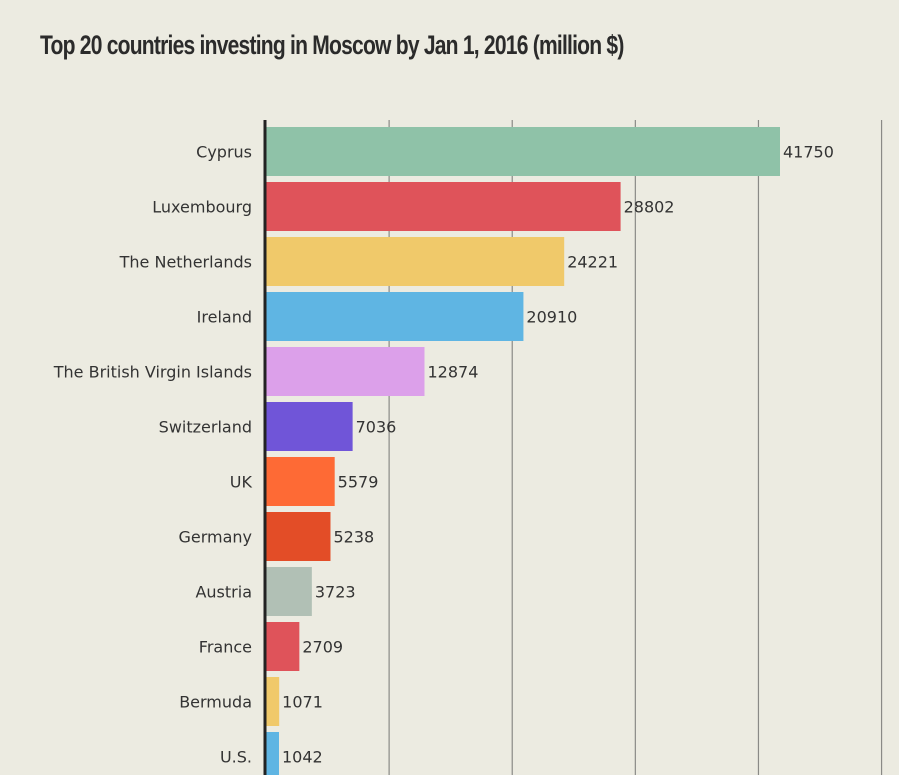 The height and width of the screenshot is (775, 899). What do you see at coordinates (592, 262) in the screenshot?
I see `value-label: 24221` at bounding box center [592, 262].